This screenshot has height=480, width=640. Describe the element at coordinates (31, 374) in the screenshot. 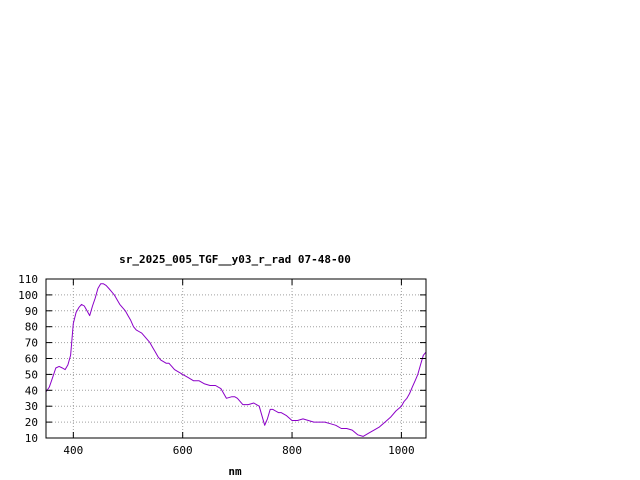

I see `y-tick-label: 50` at that location.